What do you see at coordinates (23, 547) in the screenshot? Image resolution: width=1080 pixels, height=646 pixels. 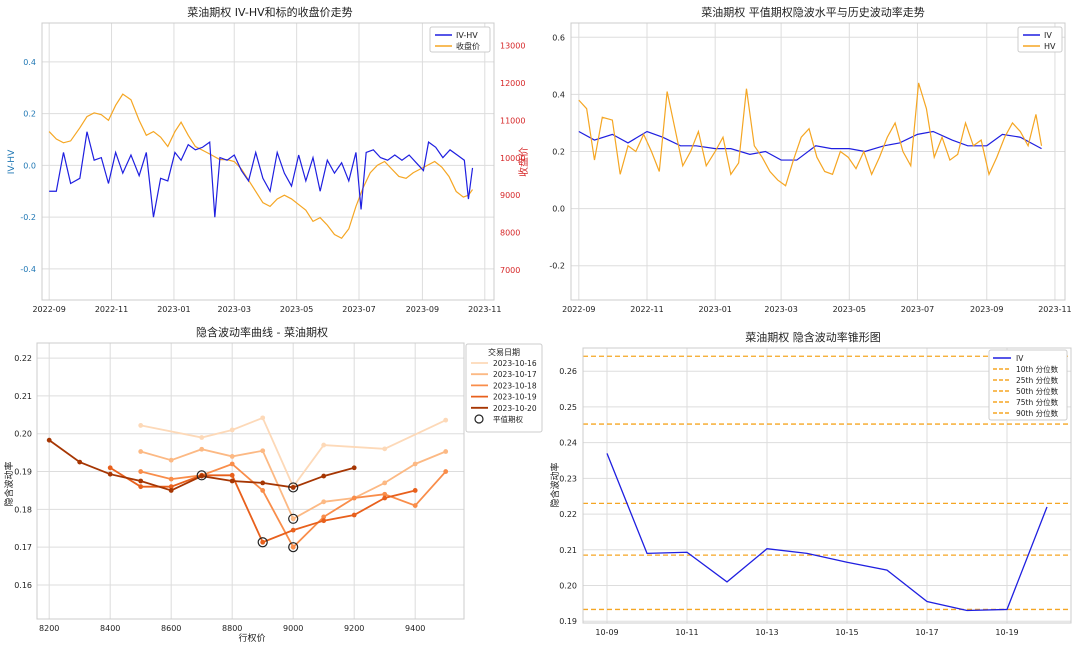 I see `y-tick-label: 0.17` at bounding box center [23, 547].